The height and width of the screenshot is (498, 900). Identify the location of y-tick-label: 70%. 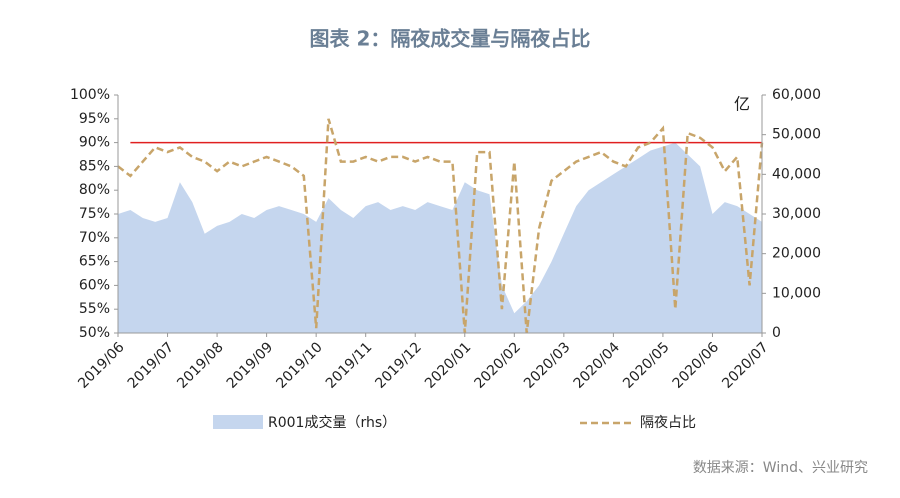
(94, 238).